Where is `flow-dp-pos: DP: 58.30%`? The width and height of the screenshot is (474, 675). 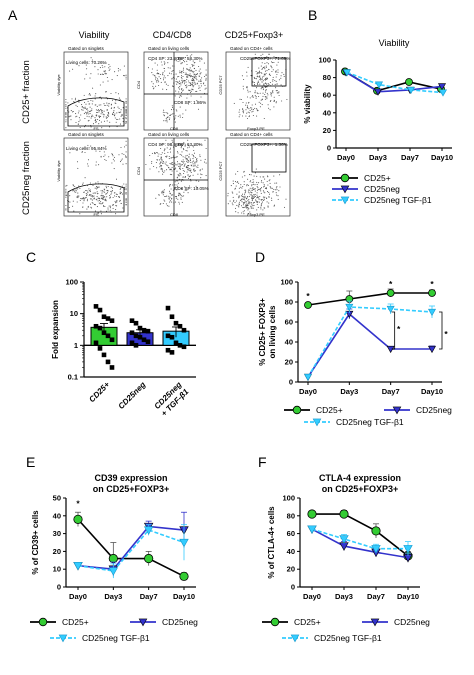
flow-dp-pos: DP: 58.30% is located at coordinates (190, 58).